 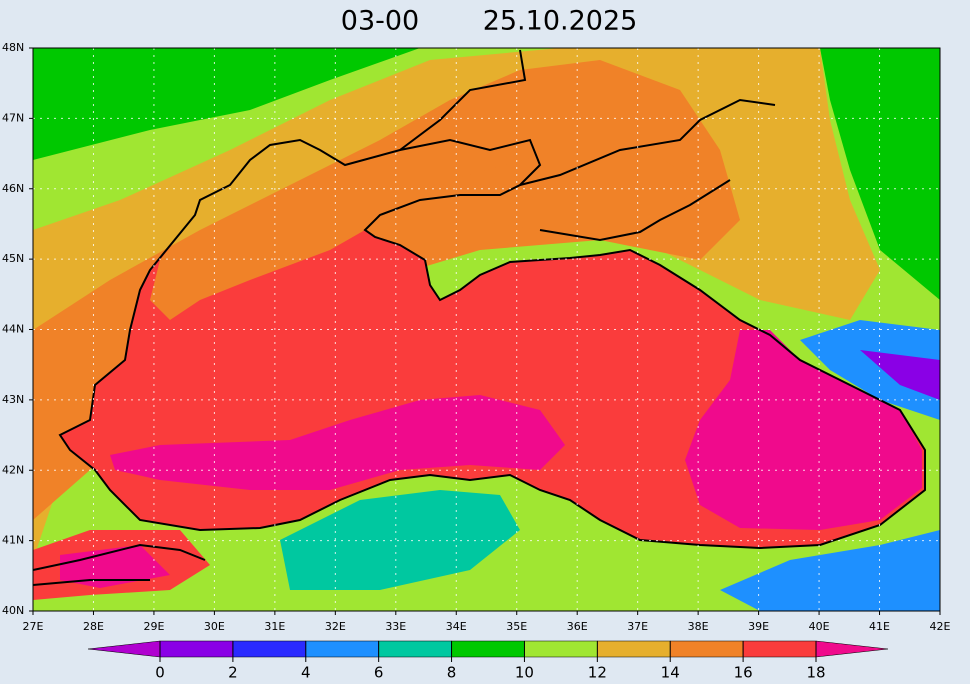 I want to click on lon-label: 35E, so click(x=516, y=626).